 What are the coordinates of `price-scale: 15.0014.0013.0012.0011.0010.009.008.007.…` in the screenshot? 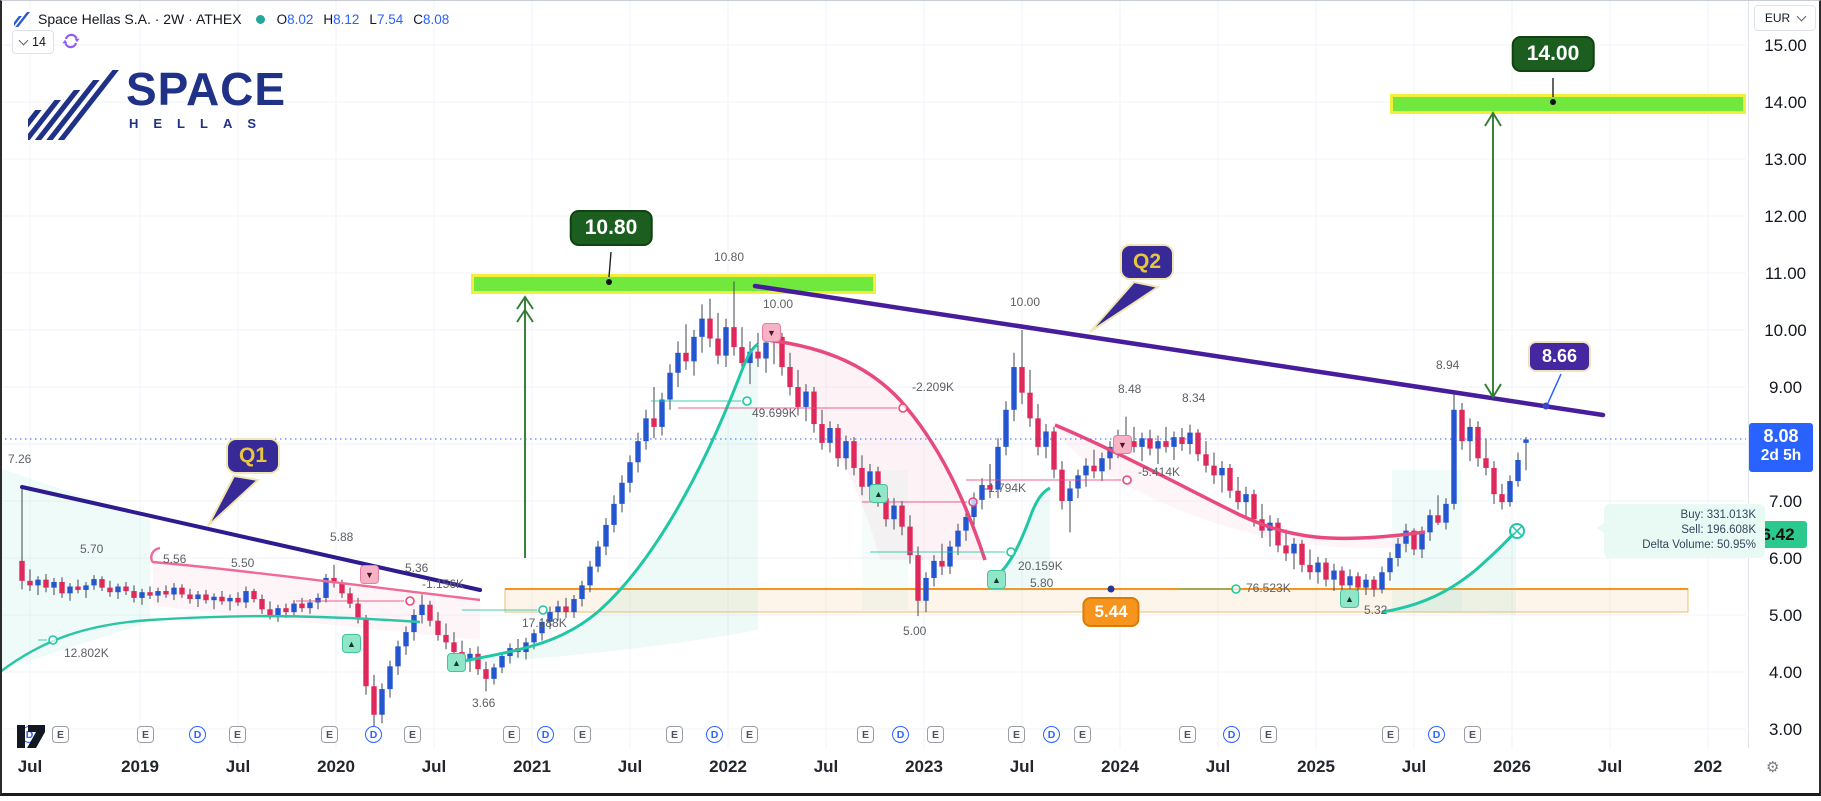 It's located at (1784, 374).